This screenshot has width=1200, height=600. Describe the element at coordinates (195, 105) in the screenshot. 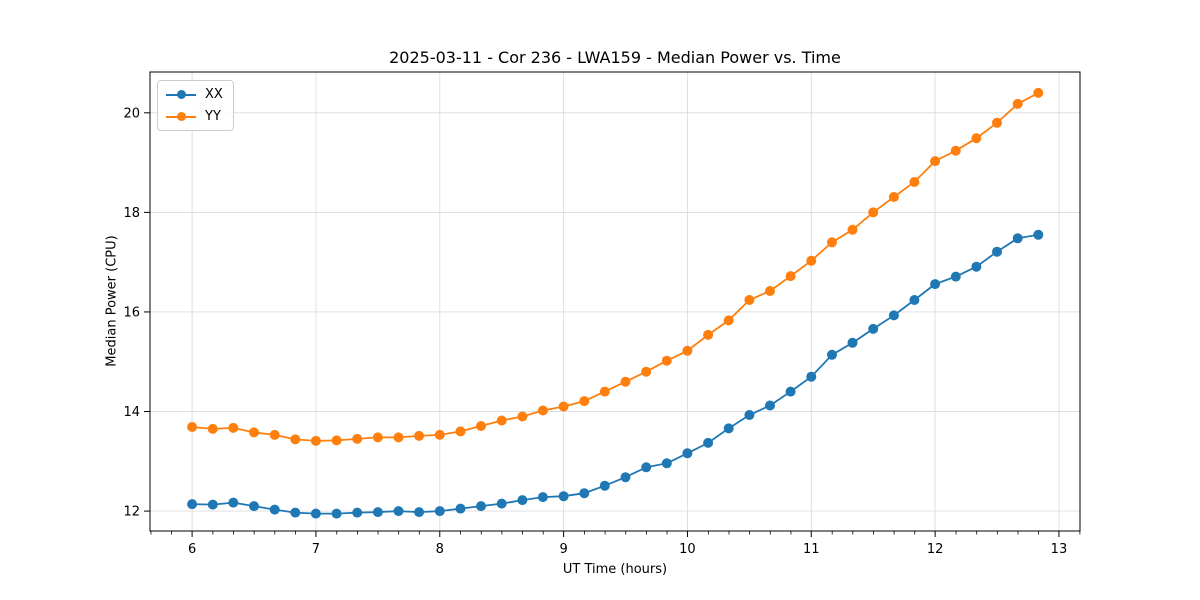

I see `legend: XX YY` at that location.